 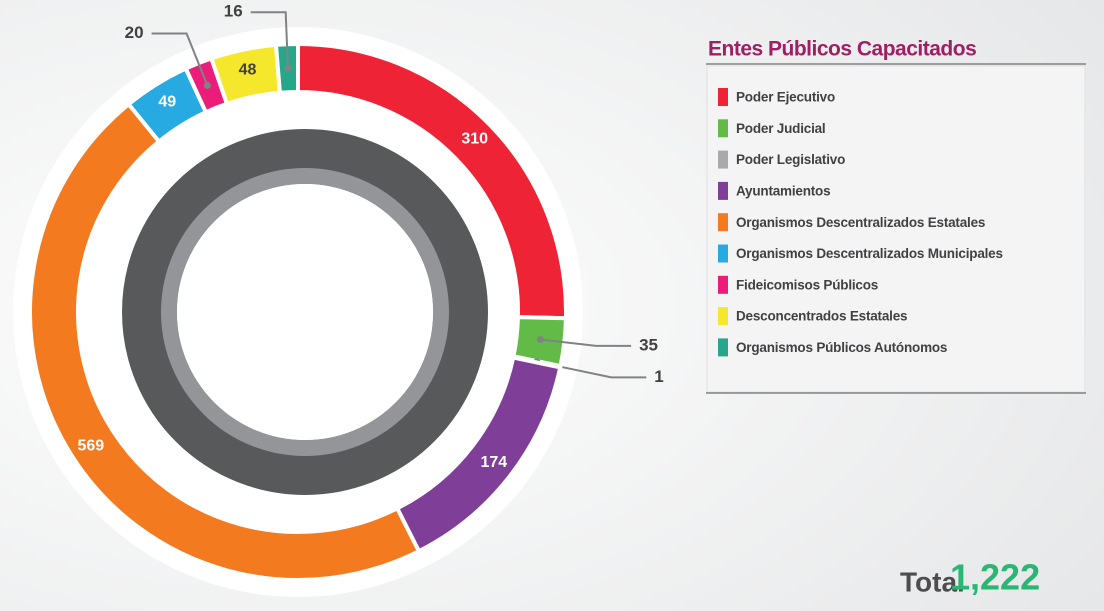 What do you see at coordinates (648, 344) in the screenshot?
I see `data-label: 35` at bounding box center [648, 344].